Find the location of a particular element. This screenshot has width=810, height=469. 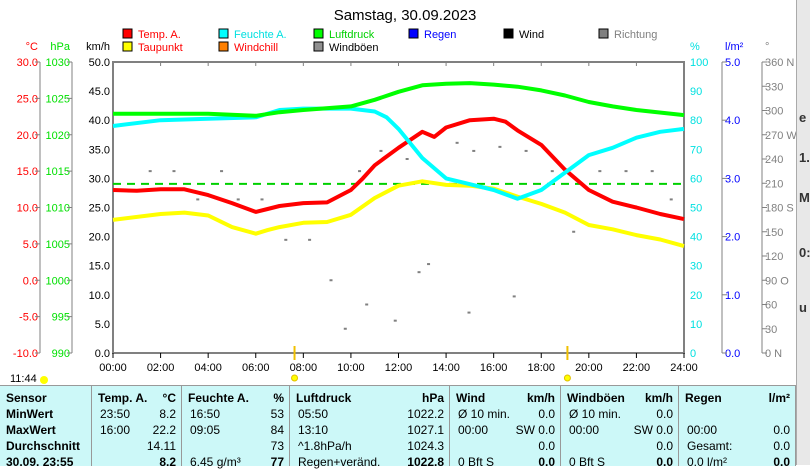

axis-tick-celsius: 15.0 is located at coordinates (27, 172).